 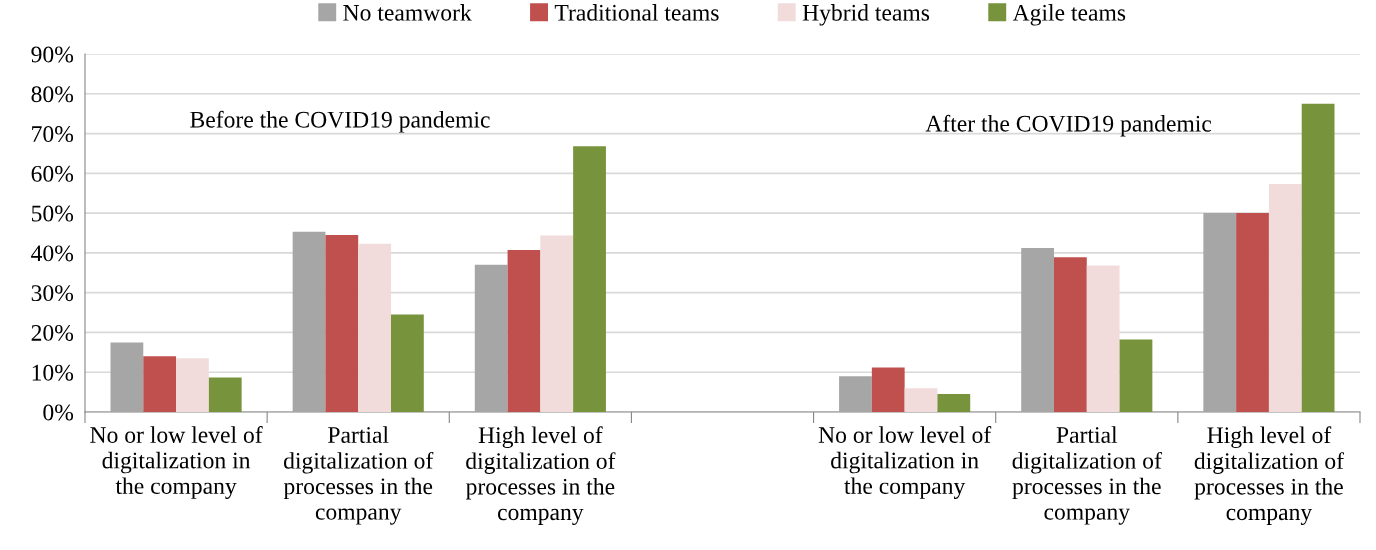 What do you see at coordinates (866, 15) in the screenshot?
I see `legend-label: Hybrid teams` at bounding box center [866, 15].